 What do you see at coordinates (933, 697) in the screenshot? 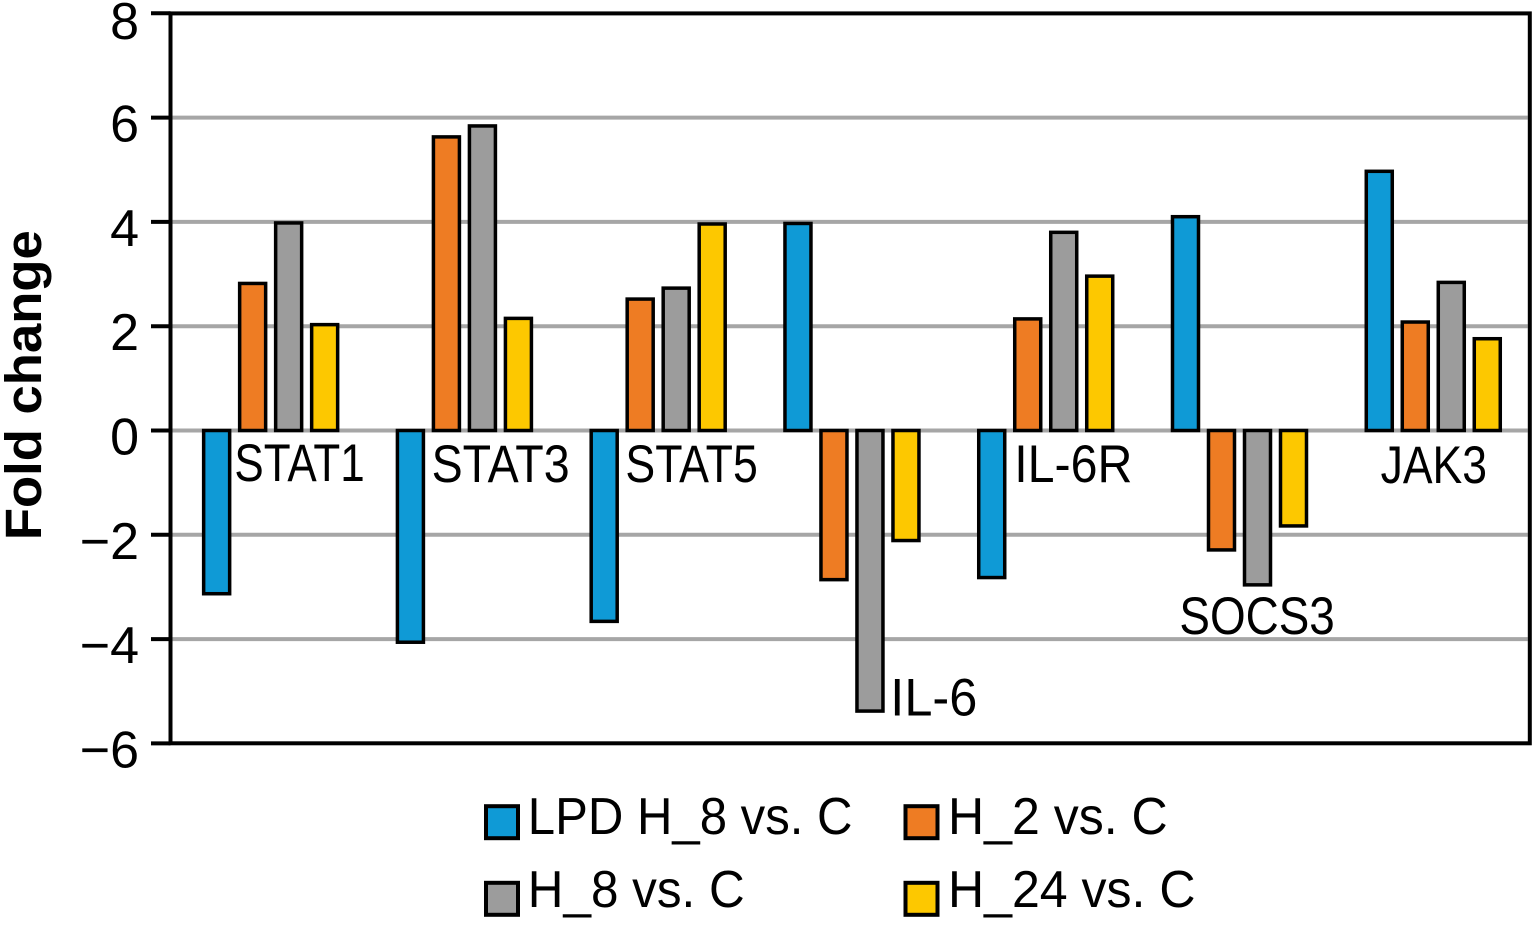
I see `svg-text: IL-6` at bounding box center [933, 697].